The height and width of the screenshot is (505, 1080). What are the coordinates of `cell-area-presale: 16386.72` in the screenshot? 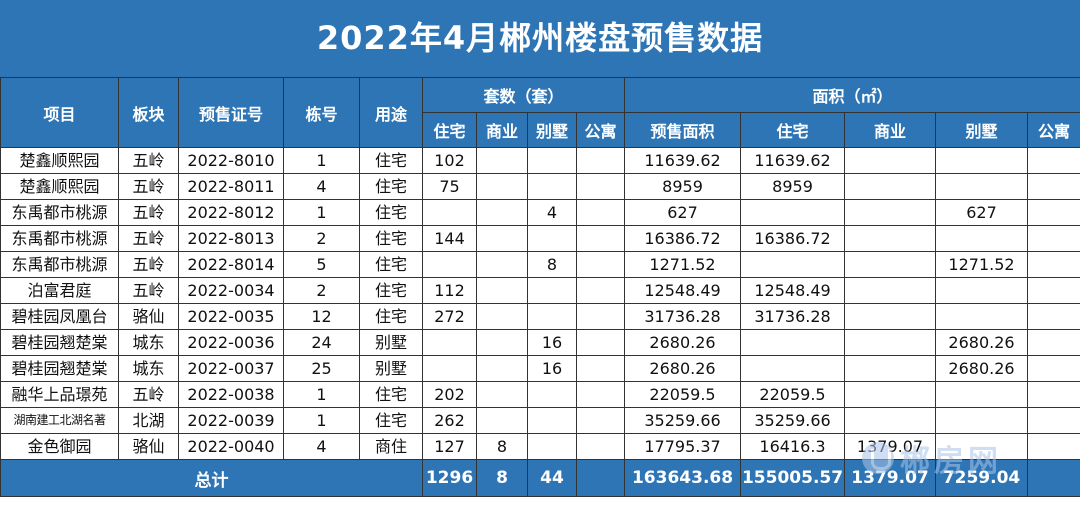 It's located at (683, 238).